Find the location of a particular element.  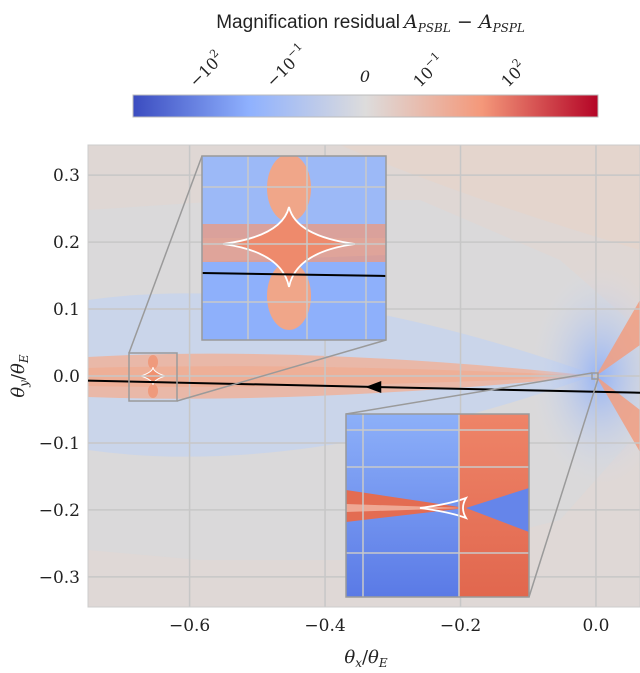

x-axis-label: θx/θE is located at coordinates (366, 658).